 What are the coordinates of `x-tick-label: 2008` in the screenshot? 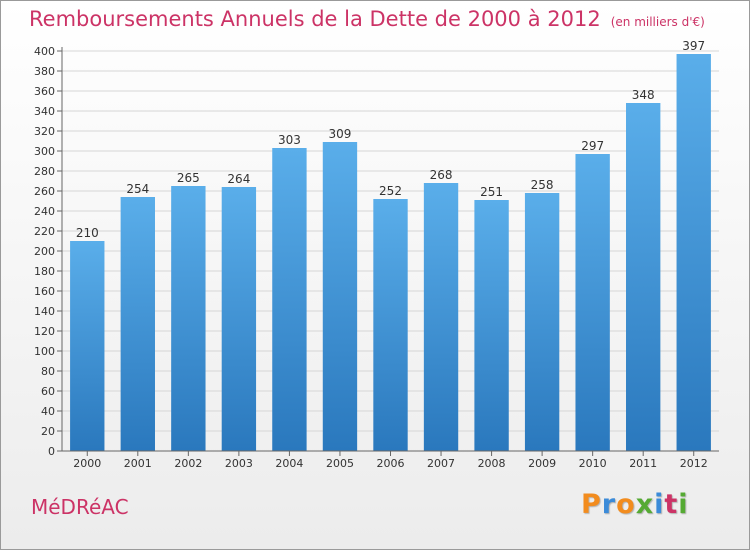 It's located at (492, 463).